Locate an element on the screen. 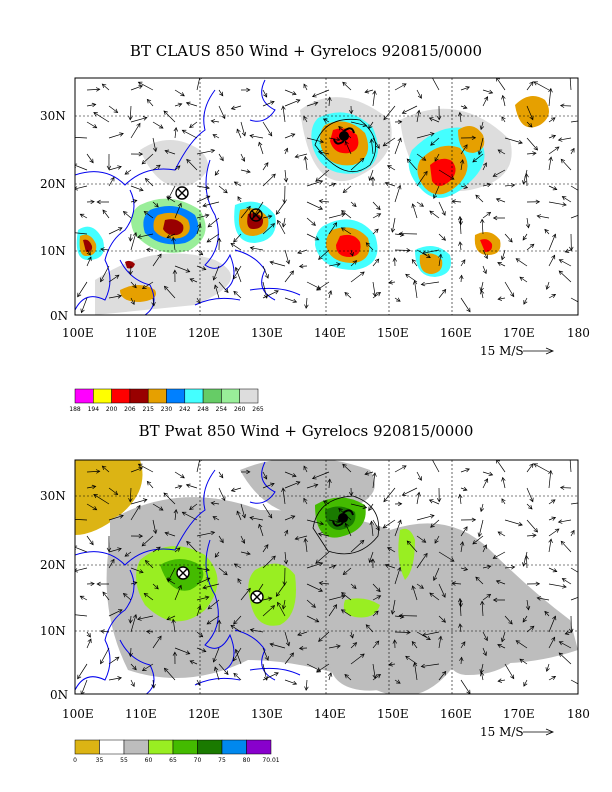 The width and height of the screenshot is (612, 792). colorbar-label: 60 is located at coordinates (149, 760).